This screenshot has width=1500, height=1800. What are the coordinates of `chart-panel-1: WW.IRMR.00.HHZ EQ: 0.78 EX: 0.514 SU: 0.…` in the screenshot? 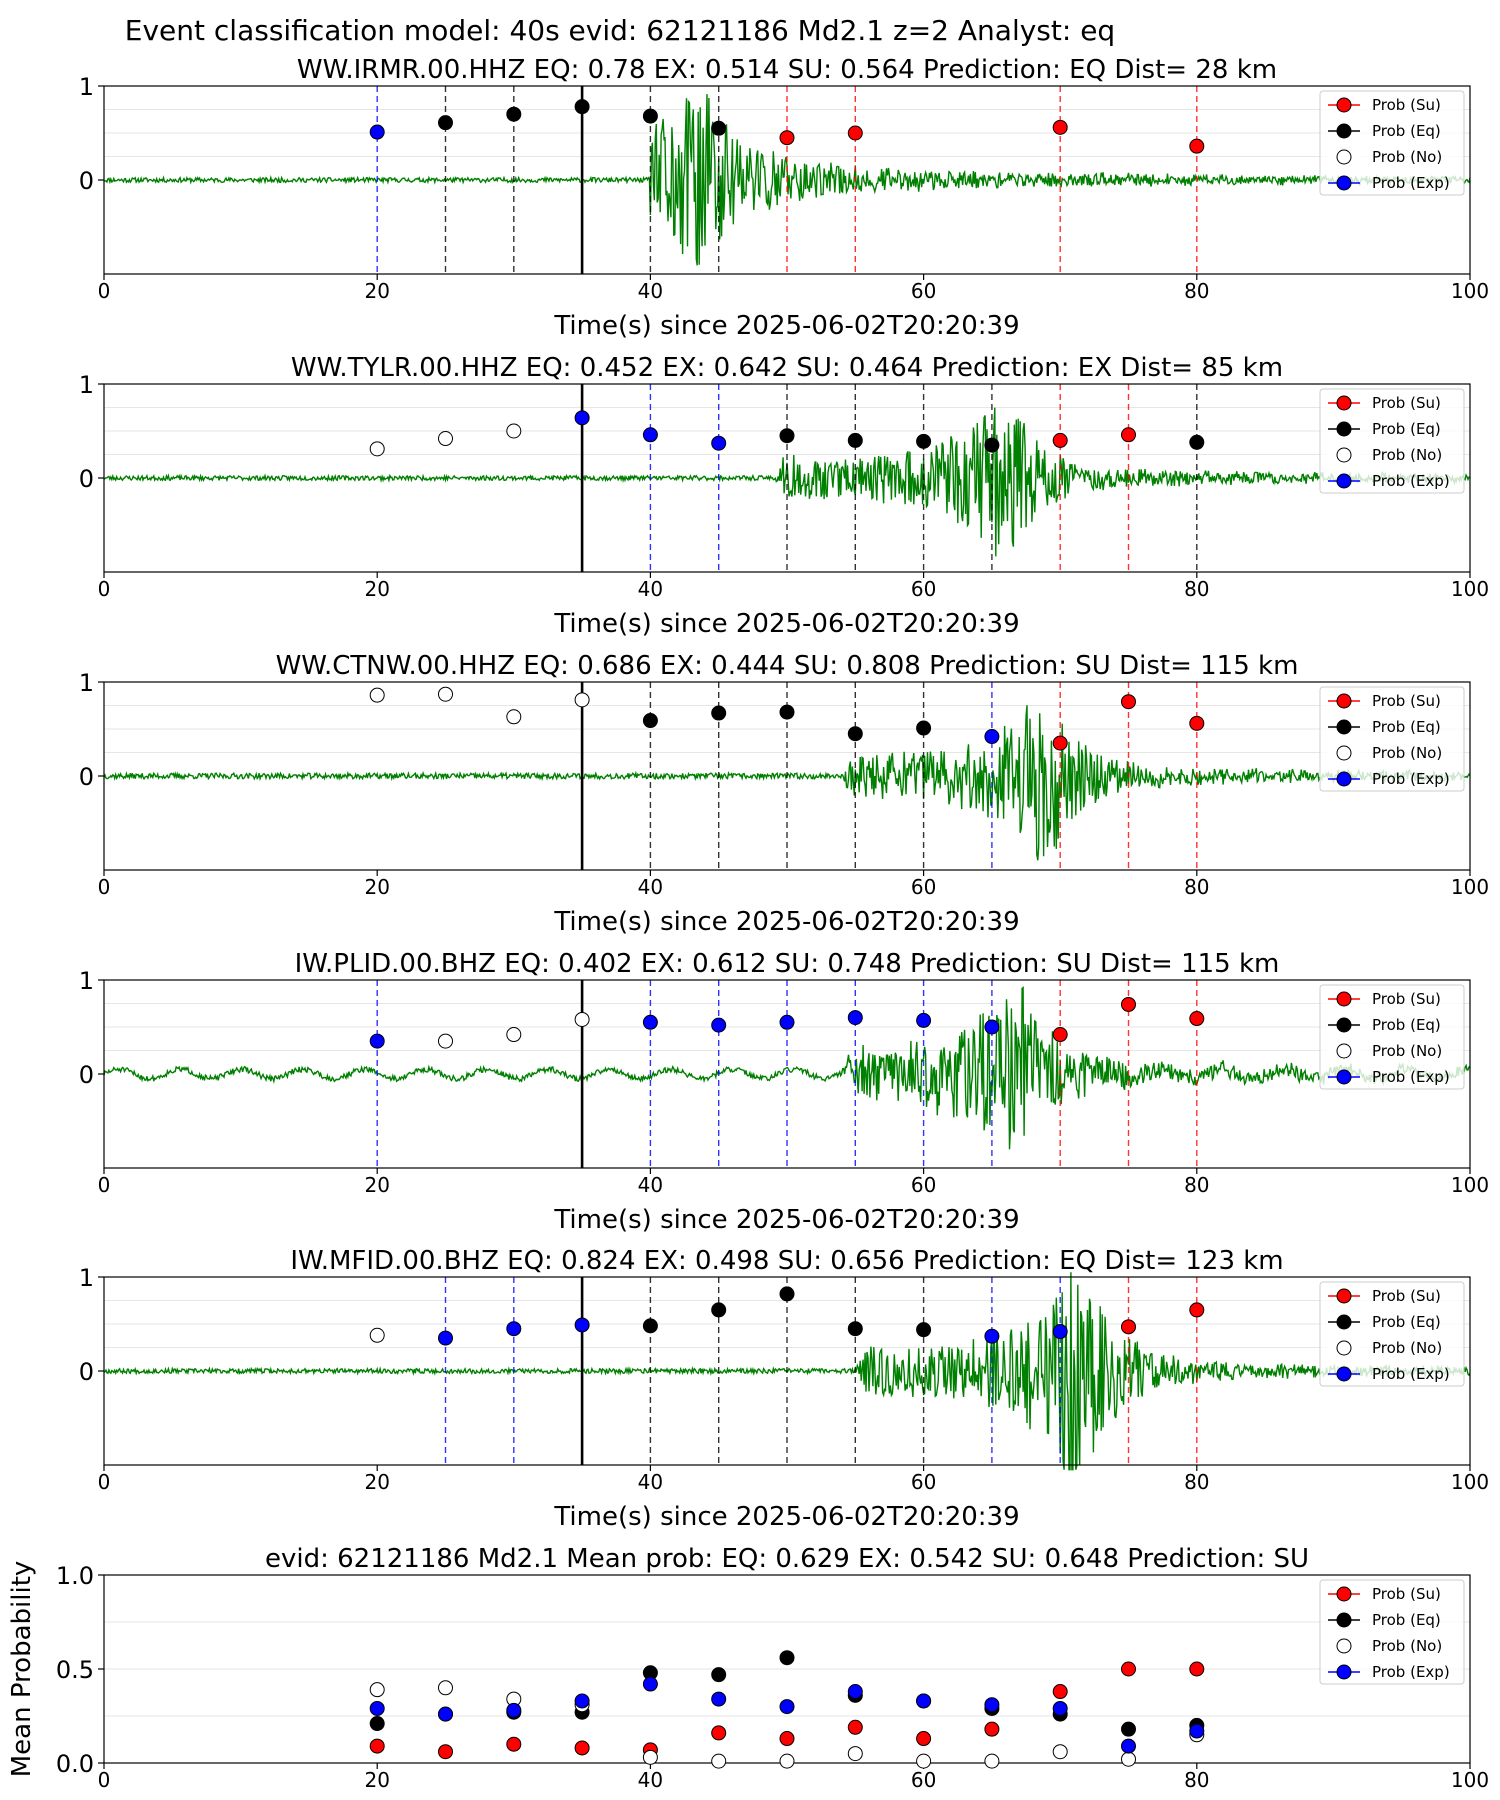 It's located at (784, 198).